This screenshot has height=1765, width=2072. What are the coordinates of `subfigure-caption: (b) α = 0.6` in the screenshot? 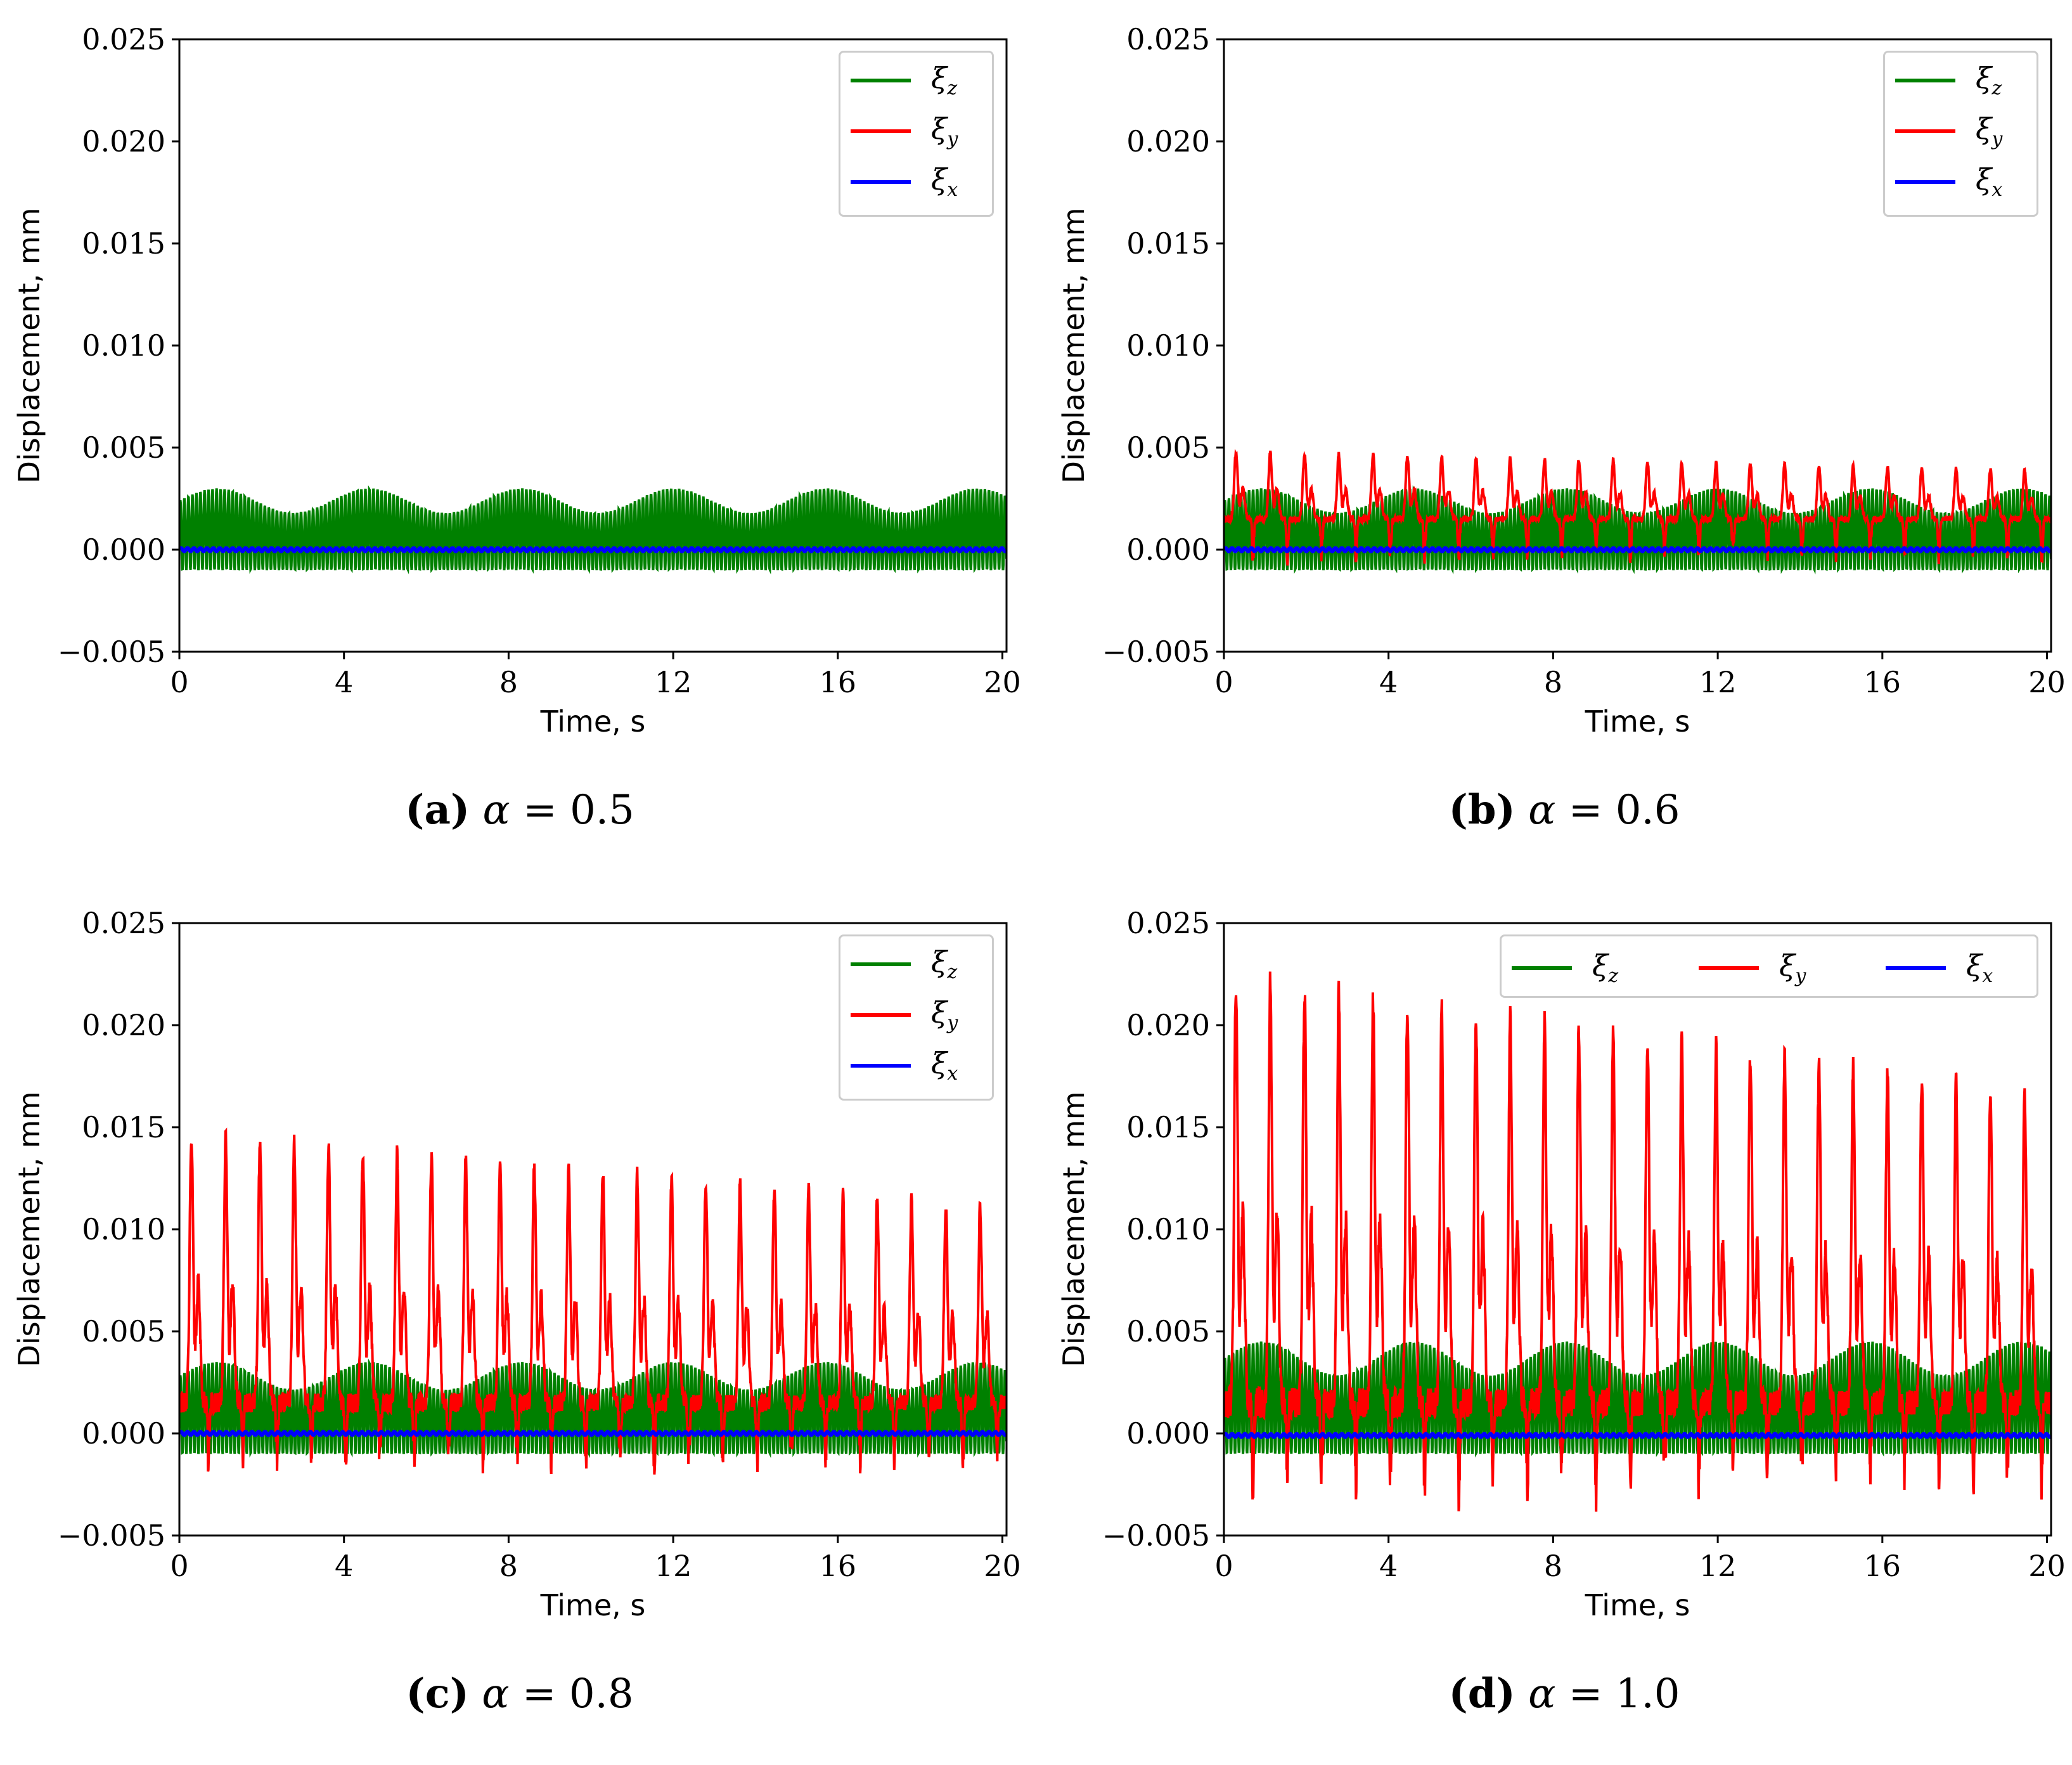 It's located at (1564, 810).